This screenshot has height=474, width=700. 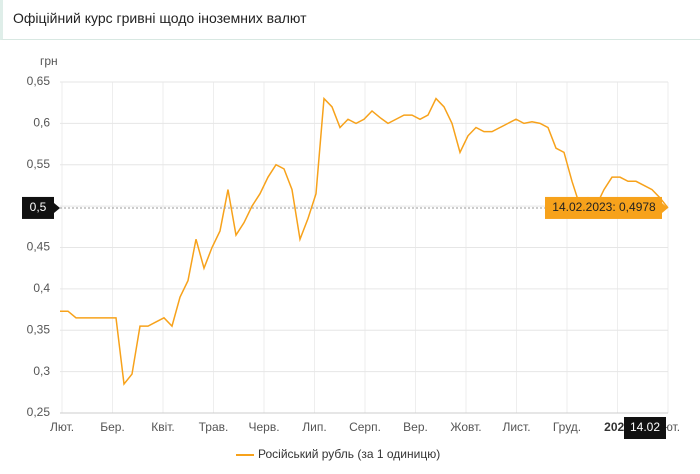 I want to click on y-tick-label: 0,6, so click(x=41, y=123).